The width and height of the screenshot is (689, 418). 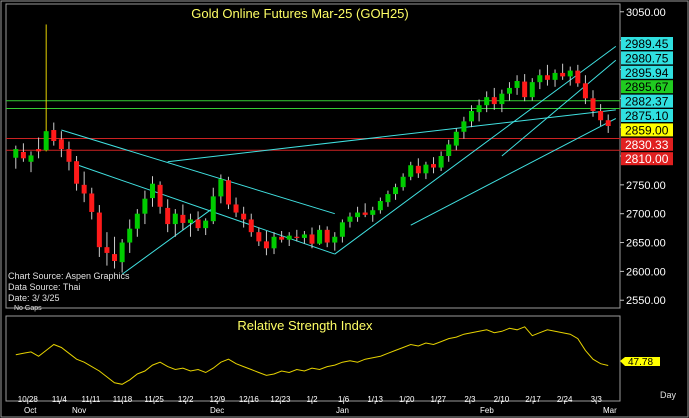 I want to click on date-tick-label: 3/3, so click(x=597, y=399).